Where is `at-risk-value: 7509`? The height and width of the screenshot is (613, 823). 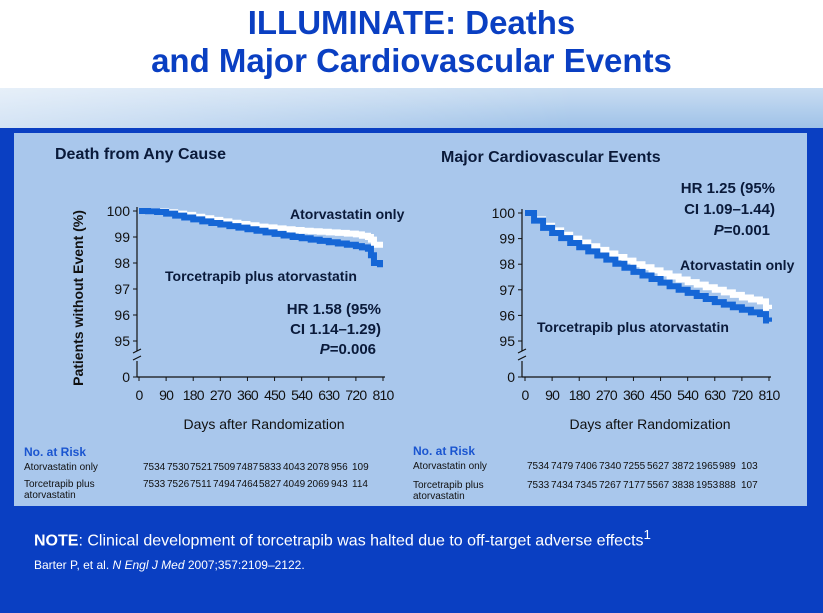 at-risk-value: 7509 is located at coordinates (224, 467).